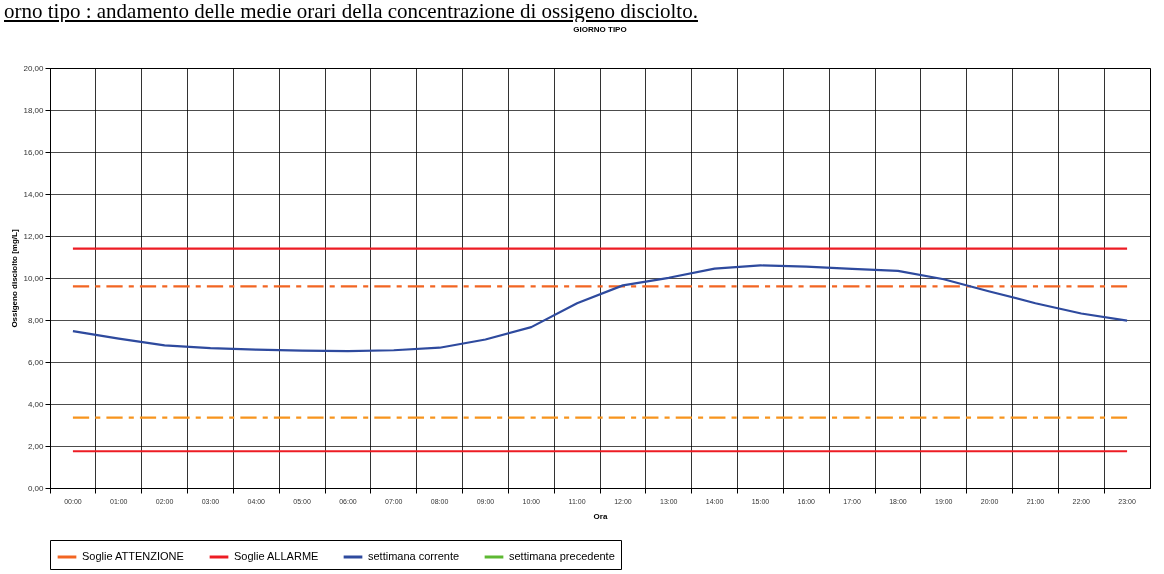  Describe the element at coordinates (34, 278) in the screenshot. I see `y-tick-label: 10,00` at that location.